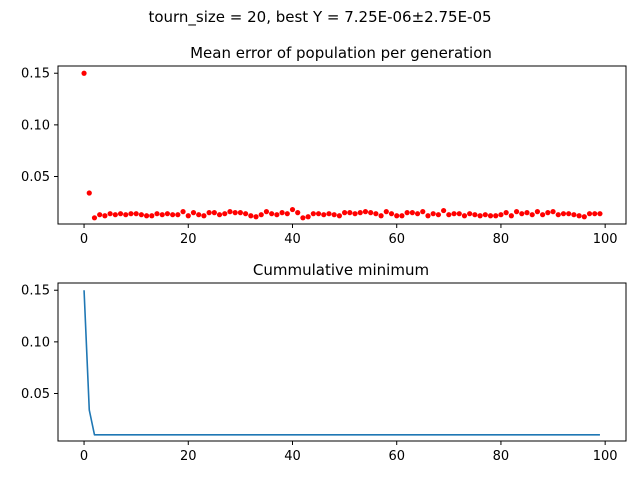  What do you see at coordinates (396, 239) in the screenshot?
I see `x-tick-label: 60` at bounding box center [396, 239].